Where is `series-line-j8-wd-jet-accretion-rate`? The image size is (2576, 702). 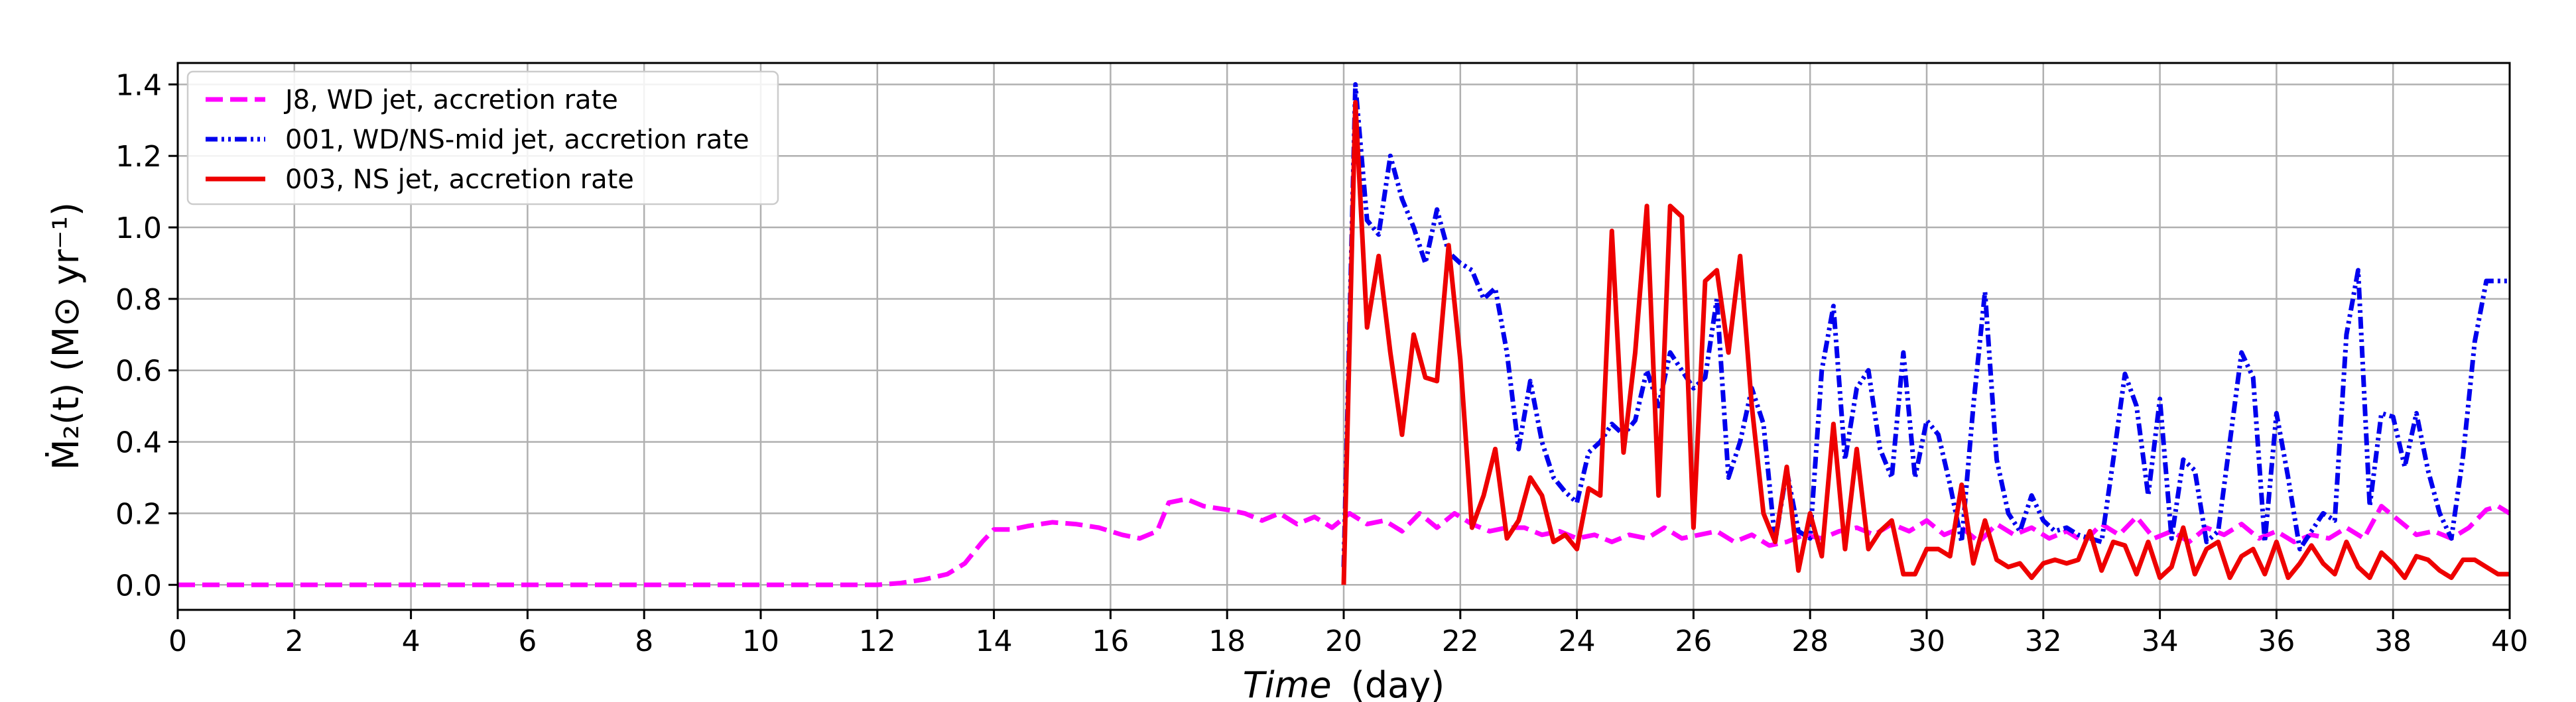 series-line-j8-wd-jet-accretion-rate is located at coordinates (1345, 542).